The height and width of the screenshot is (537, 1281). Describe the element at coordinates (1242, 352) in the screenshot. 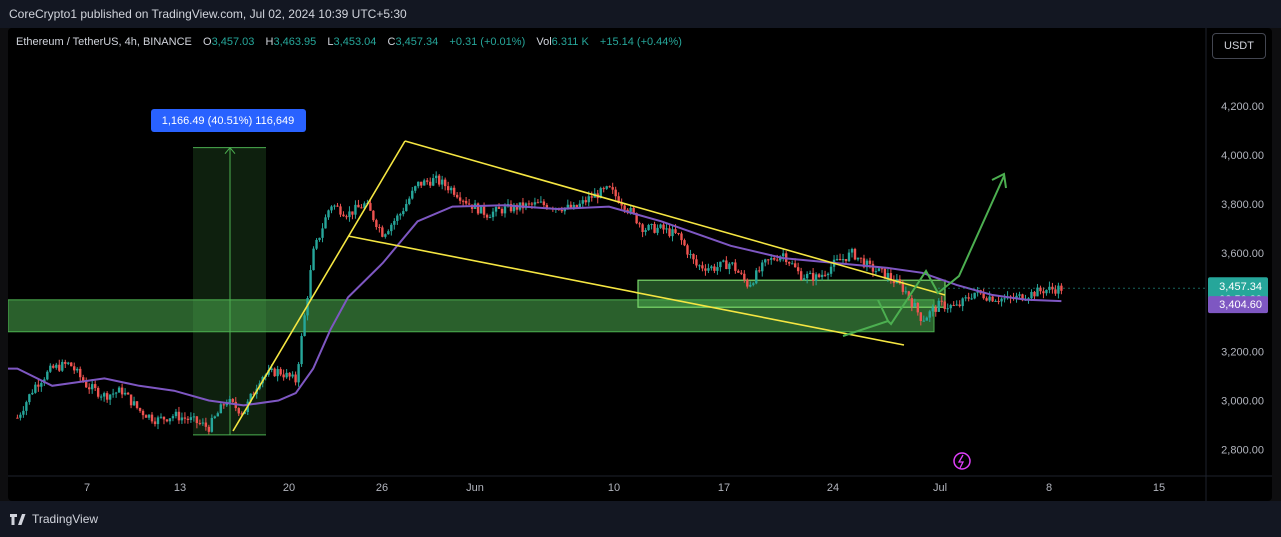

I see `y-tick-label: 3,200.00` at that location.